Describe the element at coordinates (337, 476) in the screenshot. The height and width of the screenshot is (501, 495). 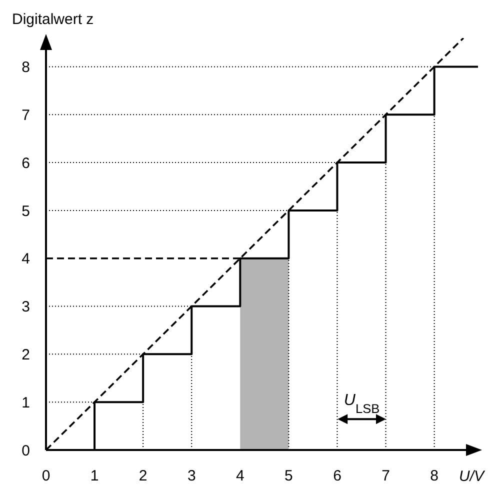
I see `x-tick-label: 6` at that location.